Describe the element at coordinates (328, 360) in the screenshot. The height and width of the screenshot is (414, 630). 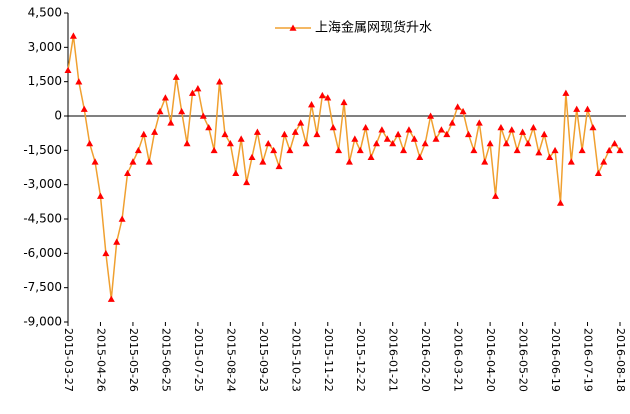
I see `x-tick-label: 2015-11-22` at that location.